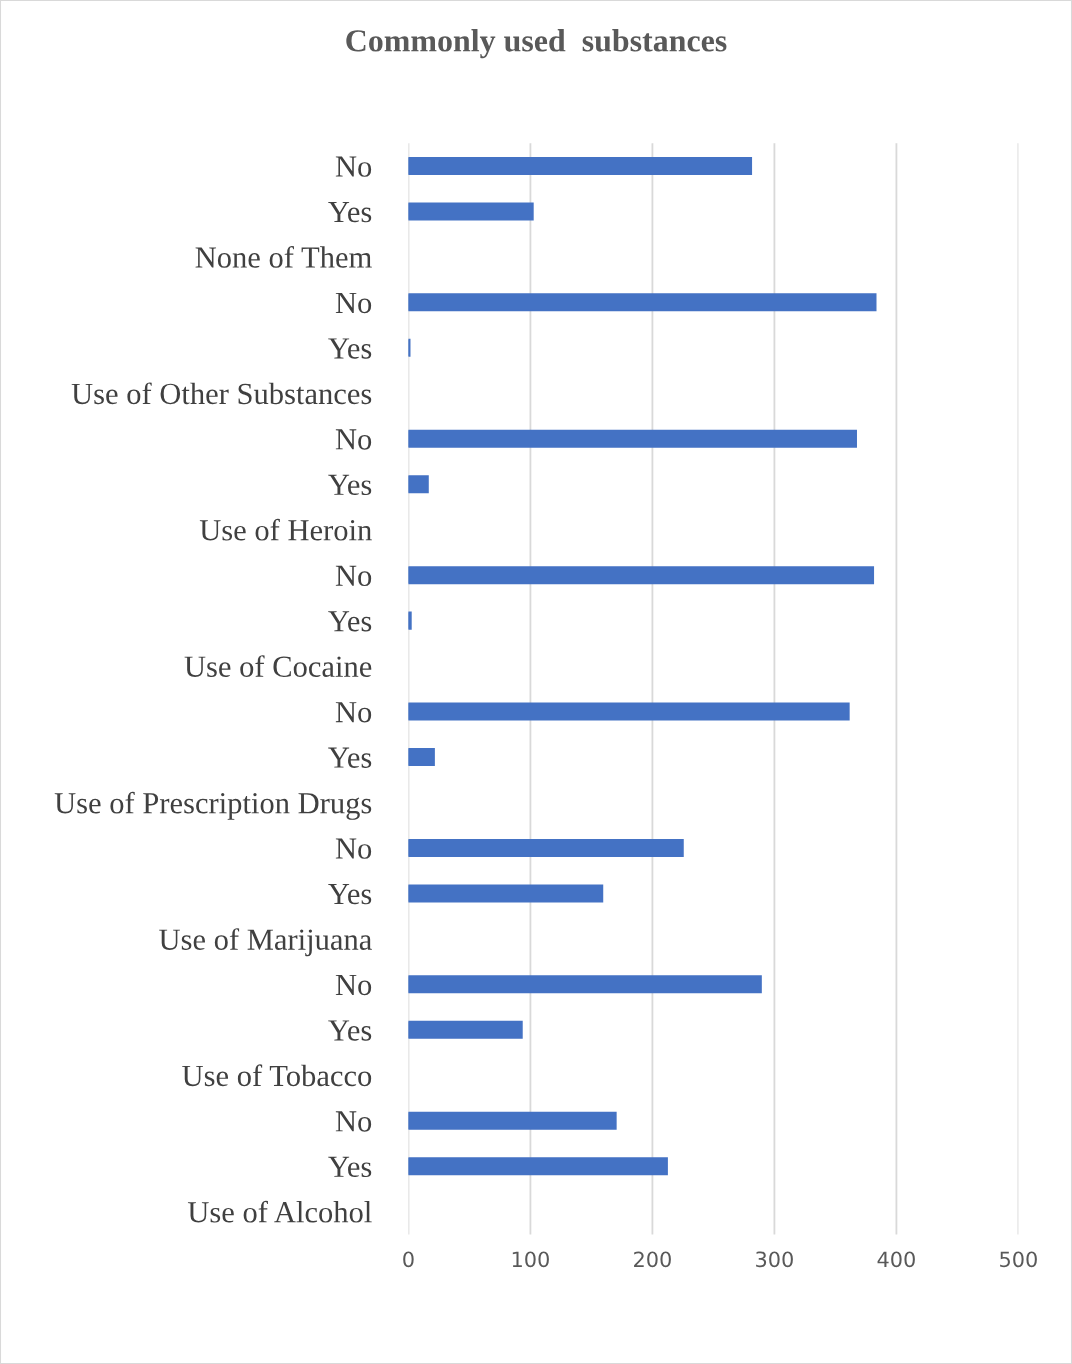 The image size is (1072, 1364). Describe the element at coordinates (1018, 1259) in the screenshot. I see `x-tick-label: 500` at that location.